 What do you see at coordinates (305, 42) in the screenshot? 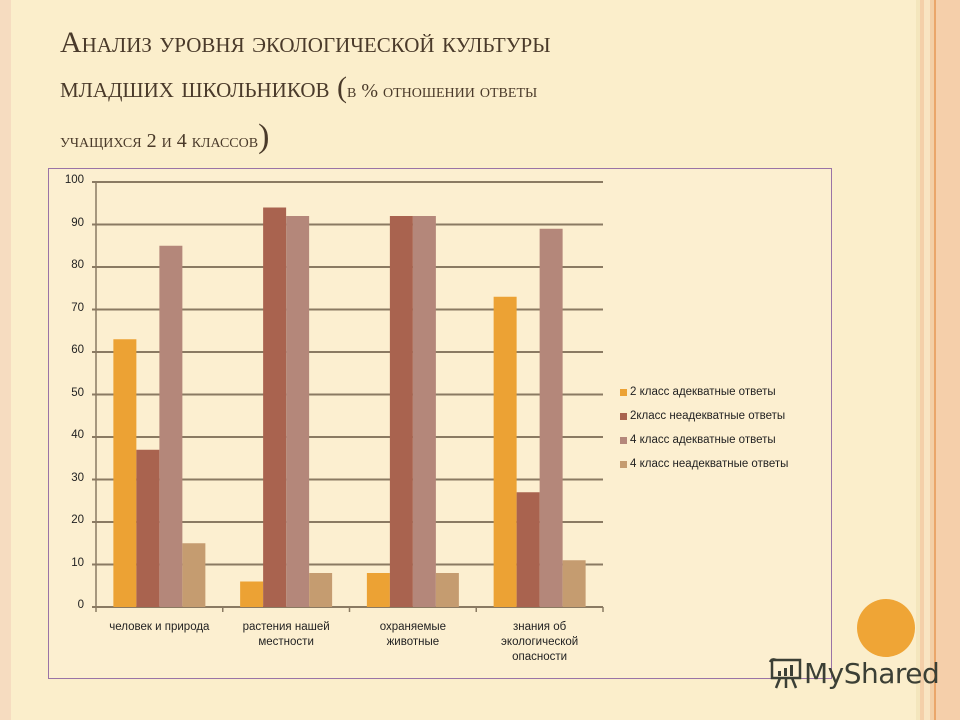
I see `title-line-1: Анализ уровня экологической культуры` at bounding box center [305, 42].